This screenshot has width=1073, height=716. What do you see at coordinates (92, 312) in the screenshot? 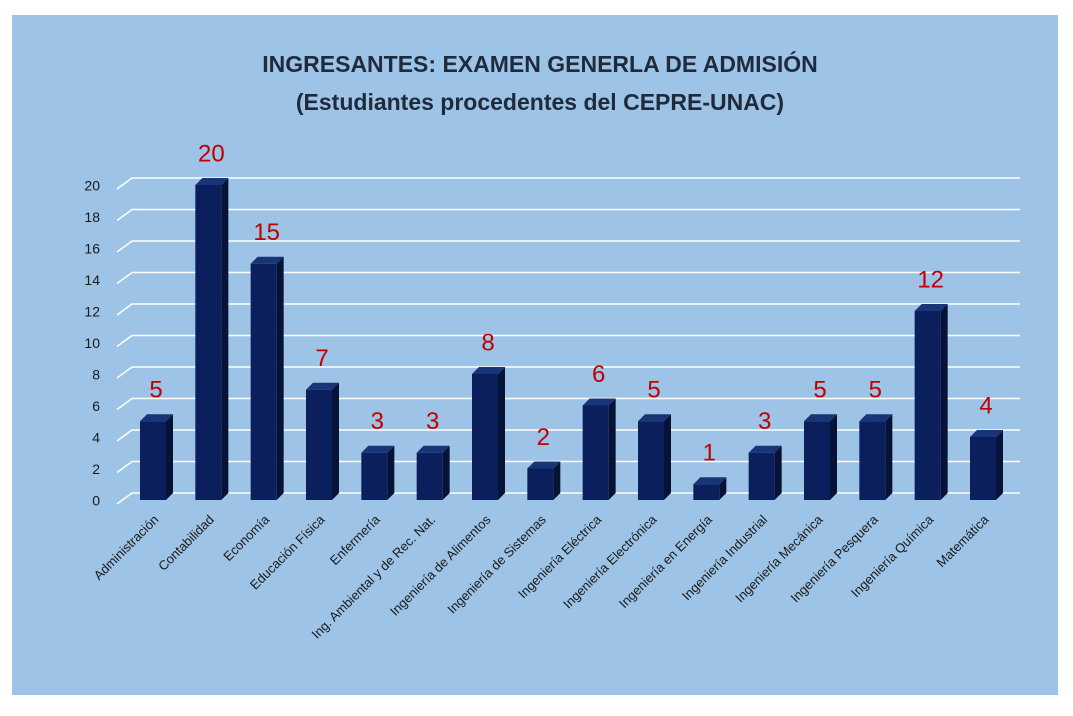
I see `y-tick-label: 12` at bounding box center [92, 312].